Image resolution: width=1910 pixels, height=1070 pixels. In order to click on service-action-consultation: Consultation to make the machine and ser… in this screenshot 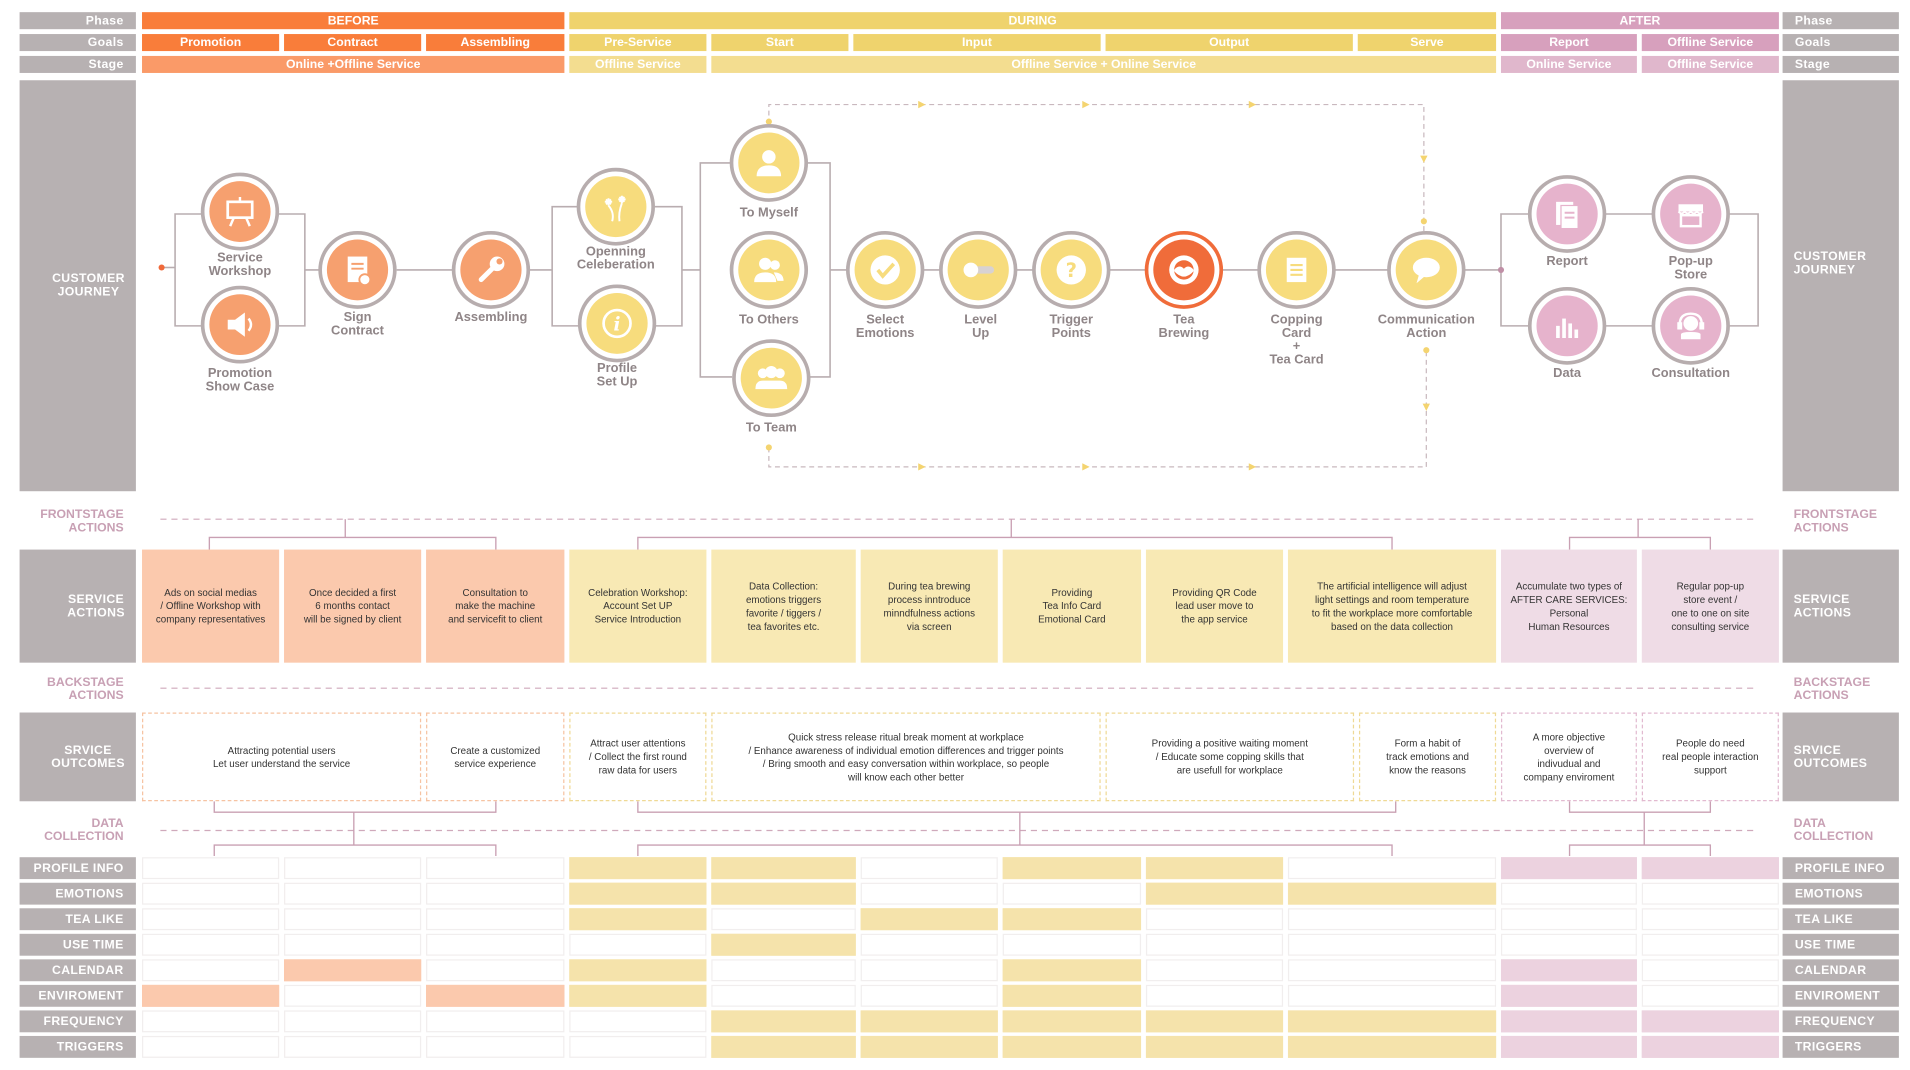, I will do `click(495, 606)`.